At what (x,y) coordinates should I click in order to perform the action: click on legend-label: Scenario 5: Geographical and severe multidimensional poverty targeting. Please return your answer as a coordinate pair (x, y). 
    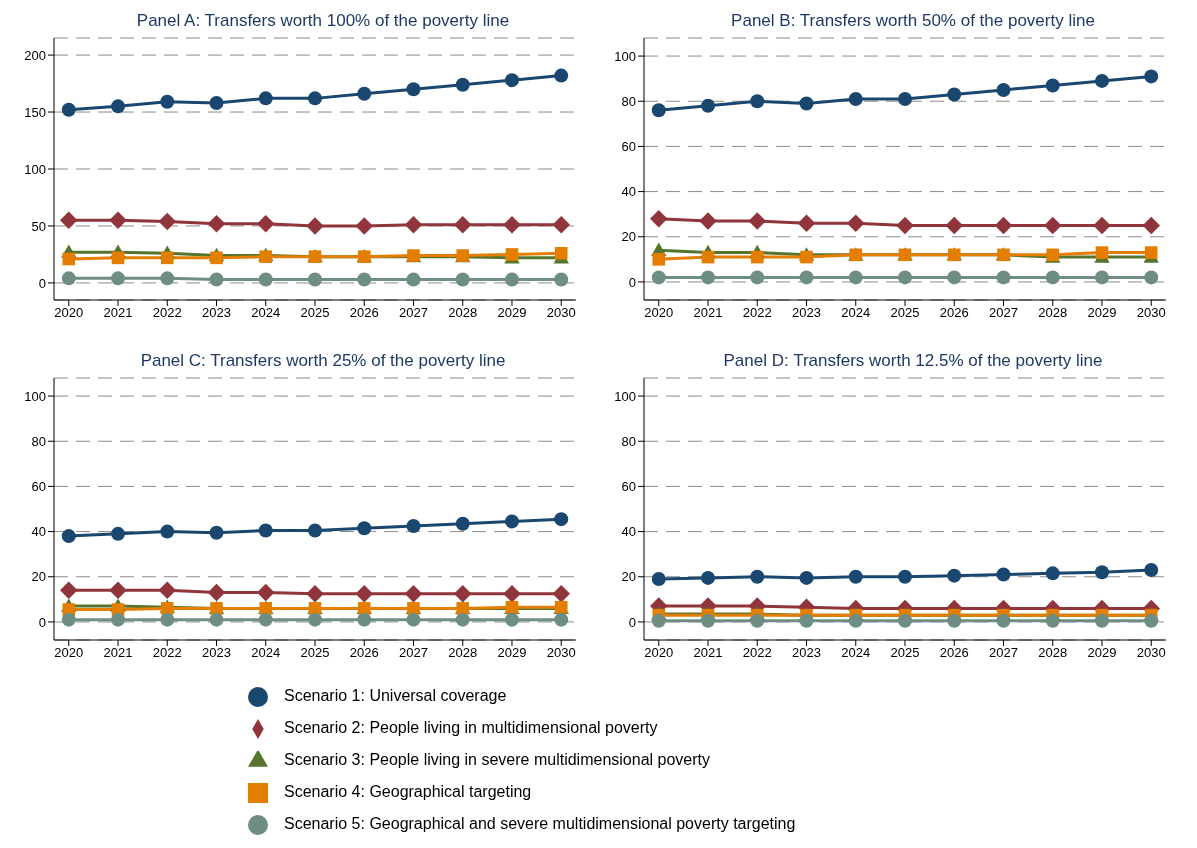
    Looking at the image, I should click on (540, 823).